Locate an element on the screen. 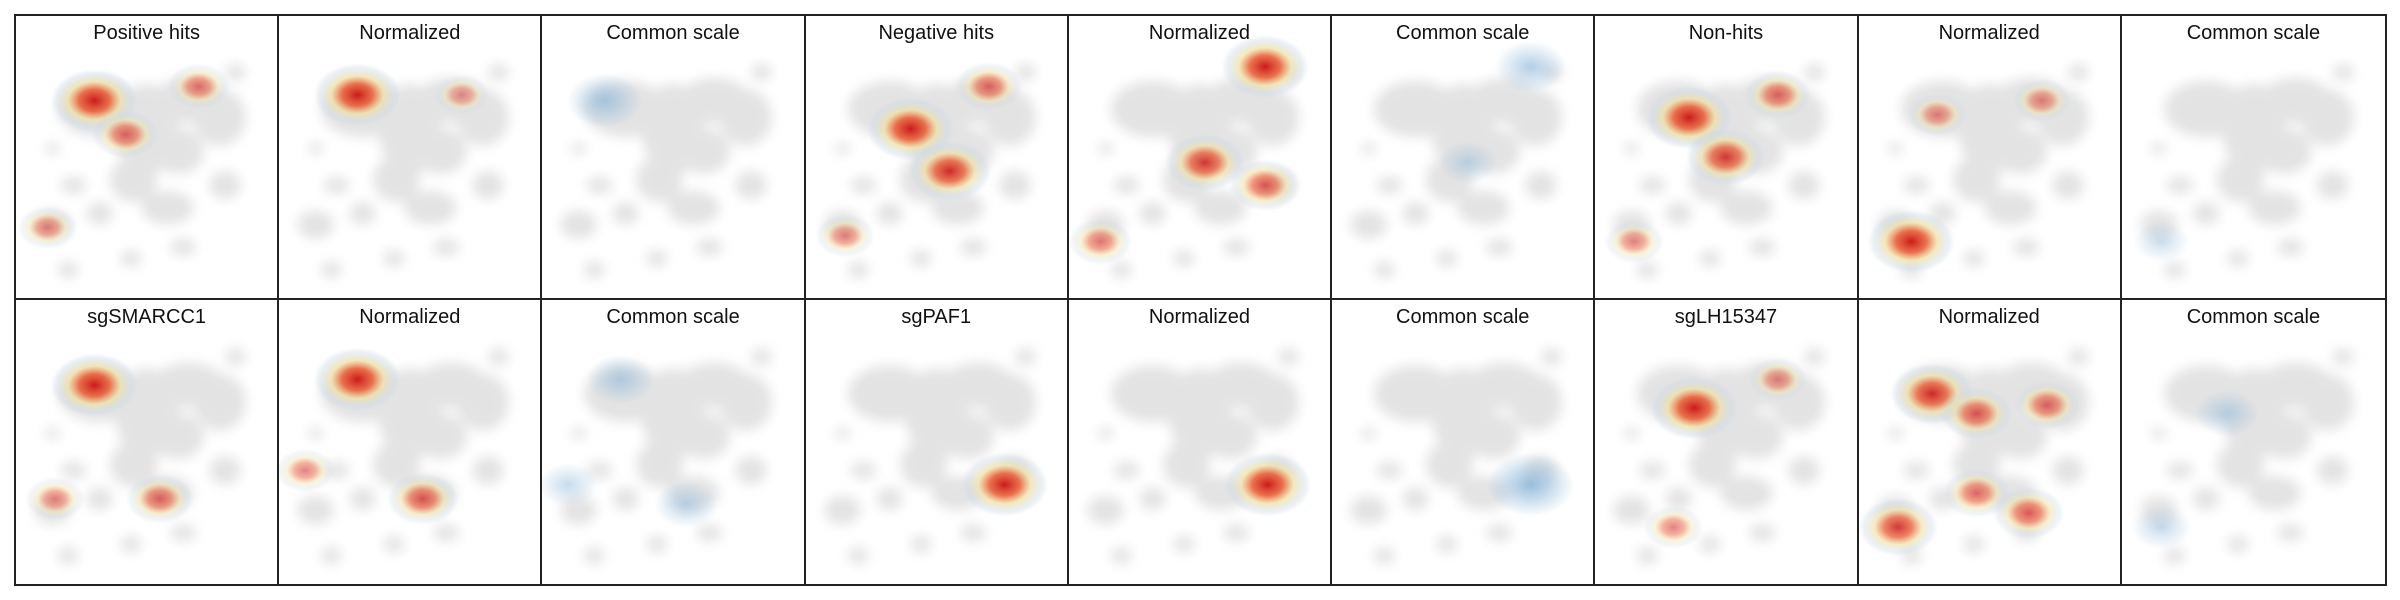  density-panel: sgSMARCC1 is located at coordinates (148, 442).